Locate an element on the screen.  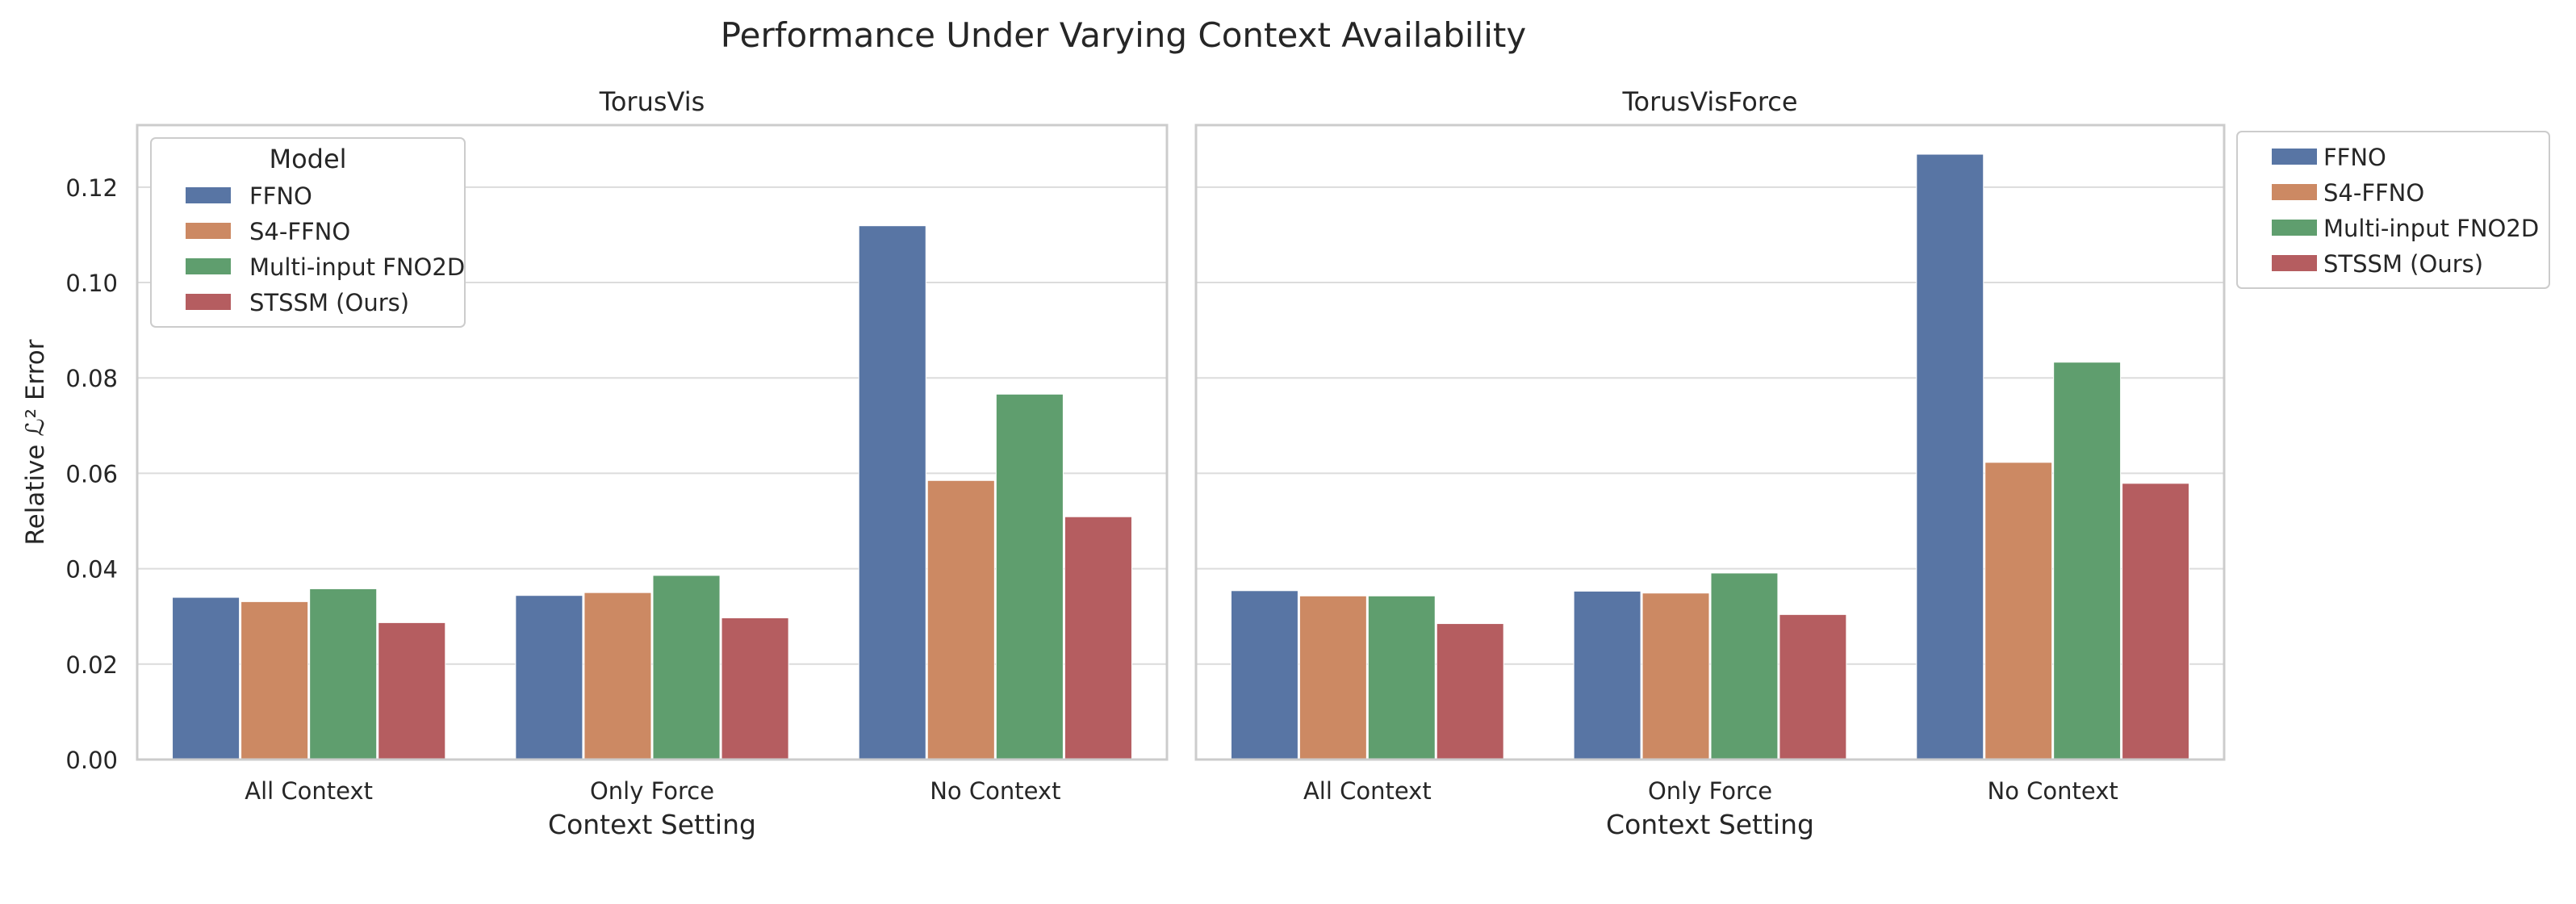
y-tick-label: 0.10 is located at coordinates (91, 283).